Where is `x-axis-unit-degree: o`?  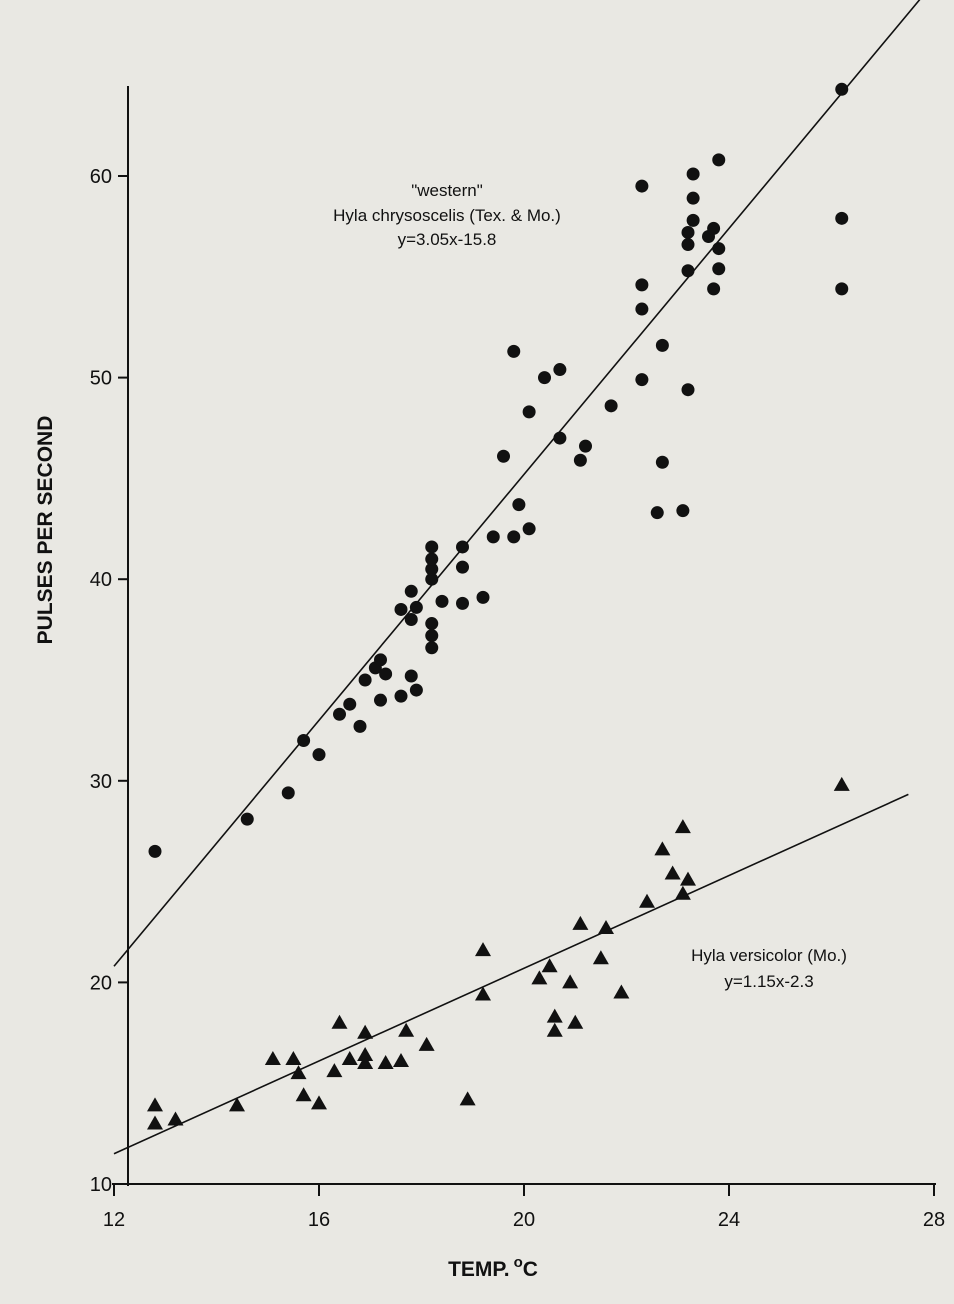 x-axis-unit-degree: o is located at coordinates (518, 1262).